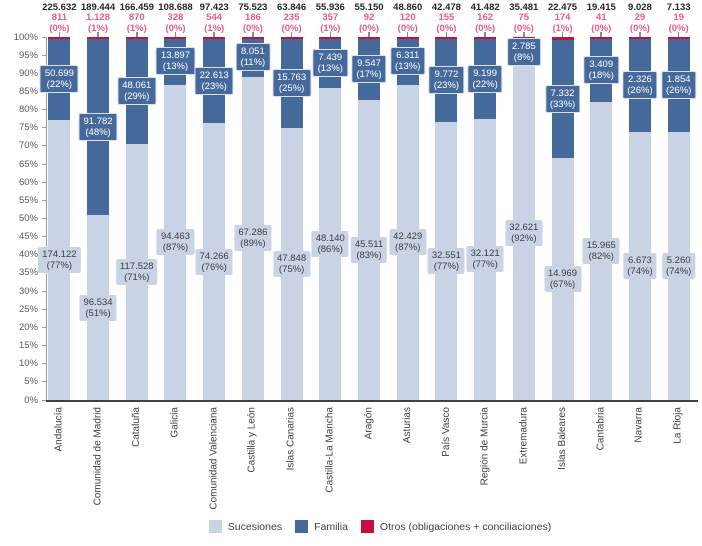 This screenshot has height=546, width=702. Describe the element at coordinates (601, 34) in the screenshot. I see `otros-leader-tick-cantabria` at that location.